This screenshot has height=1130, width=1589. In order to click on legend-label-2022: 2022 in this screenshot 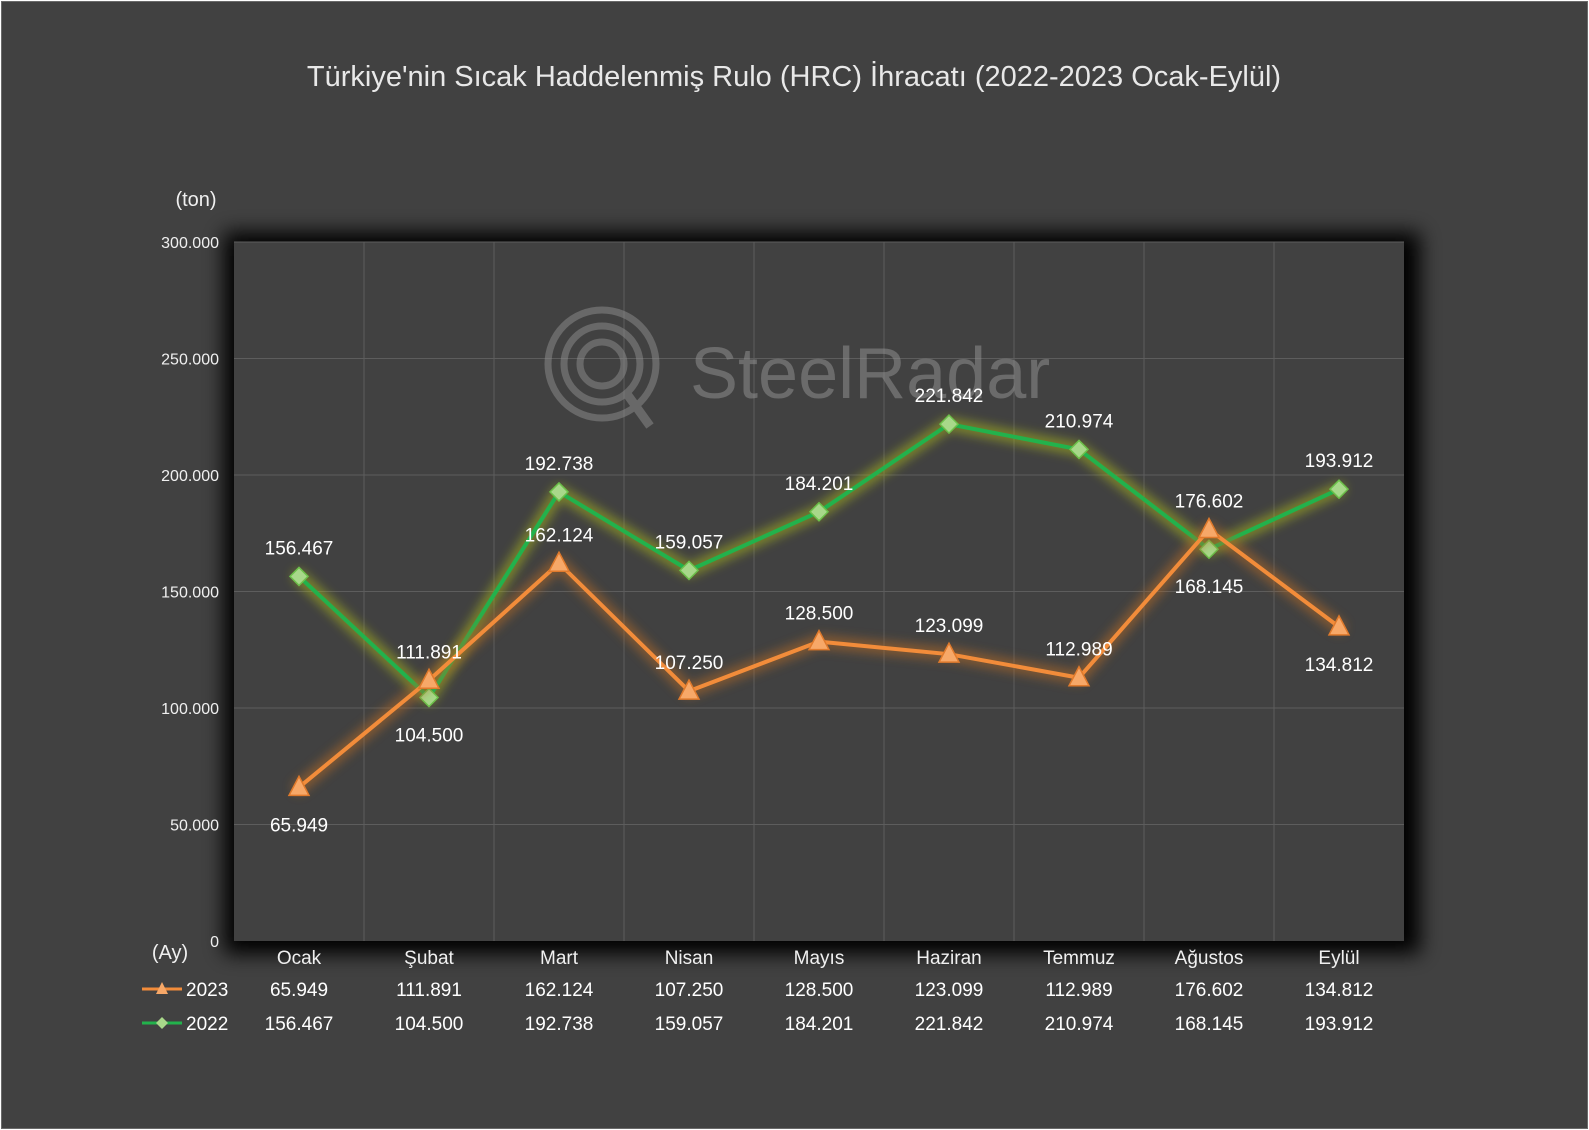, I will do `click(207, 1024)`.